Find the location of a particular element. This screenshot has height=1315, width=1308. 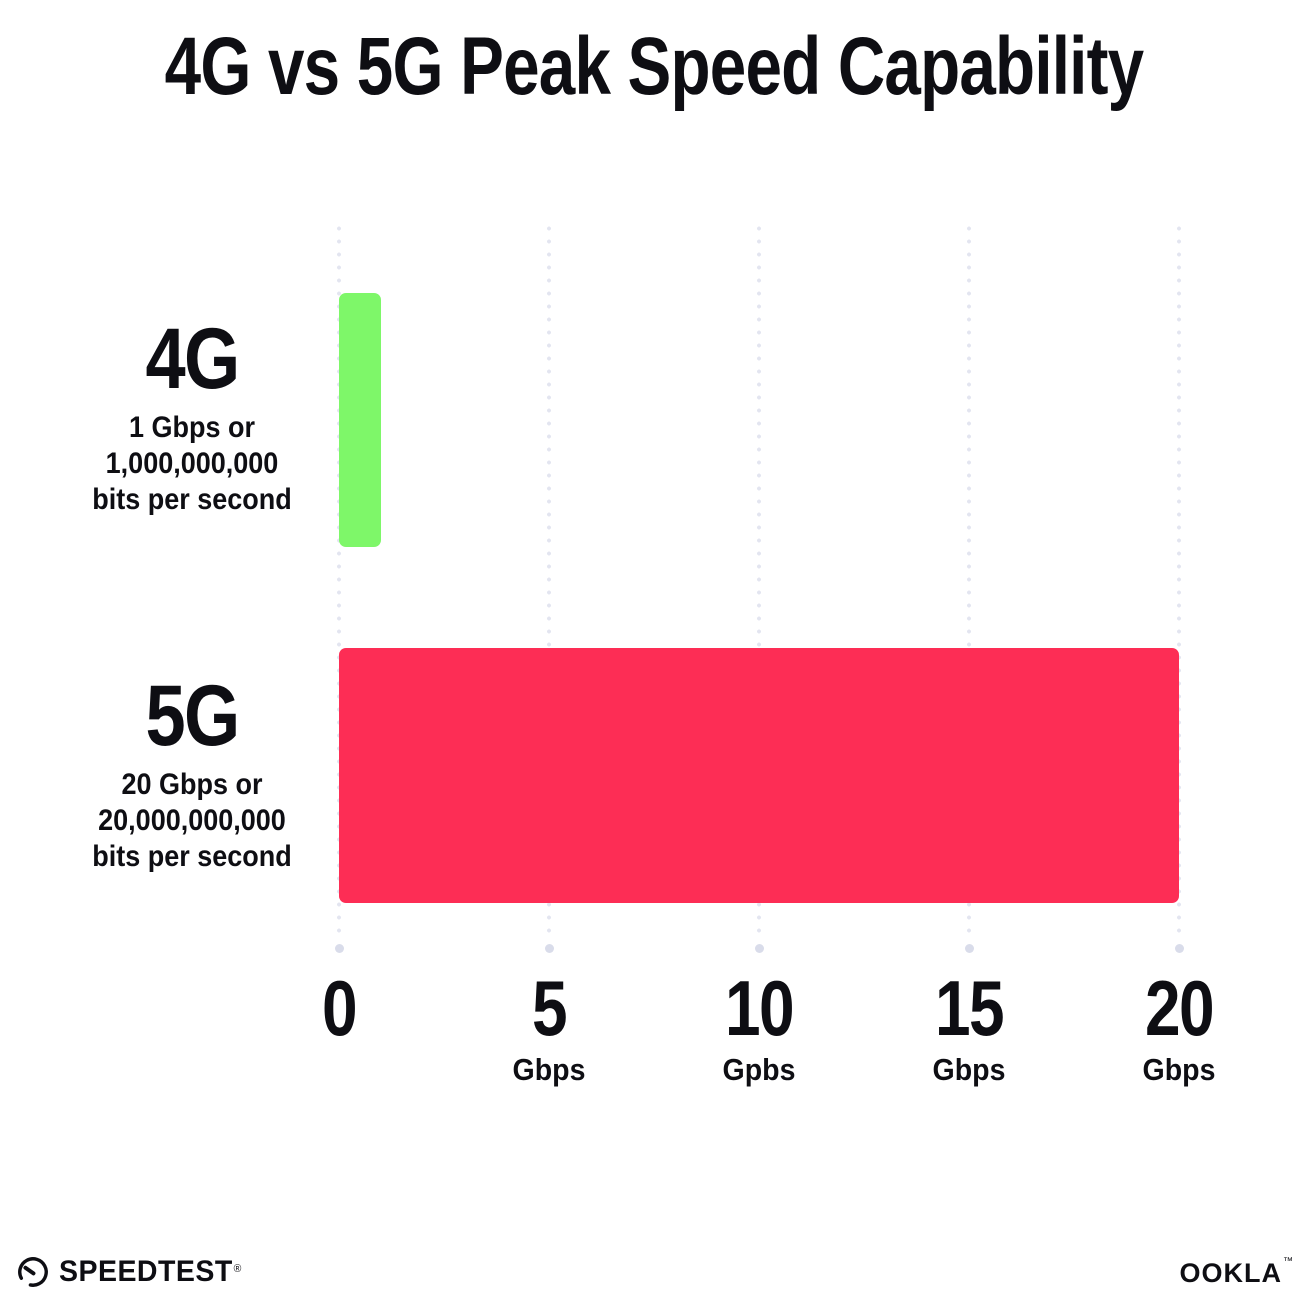

bar-5g is located at coordinates (759, 775).